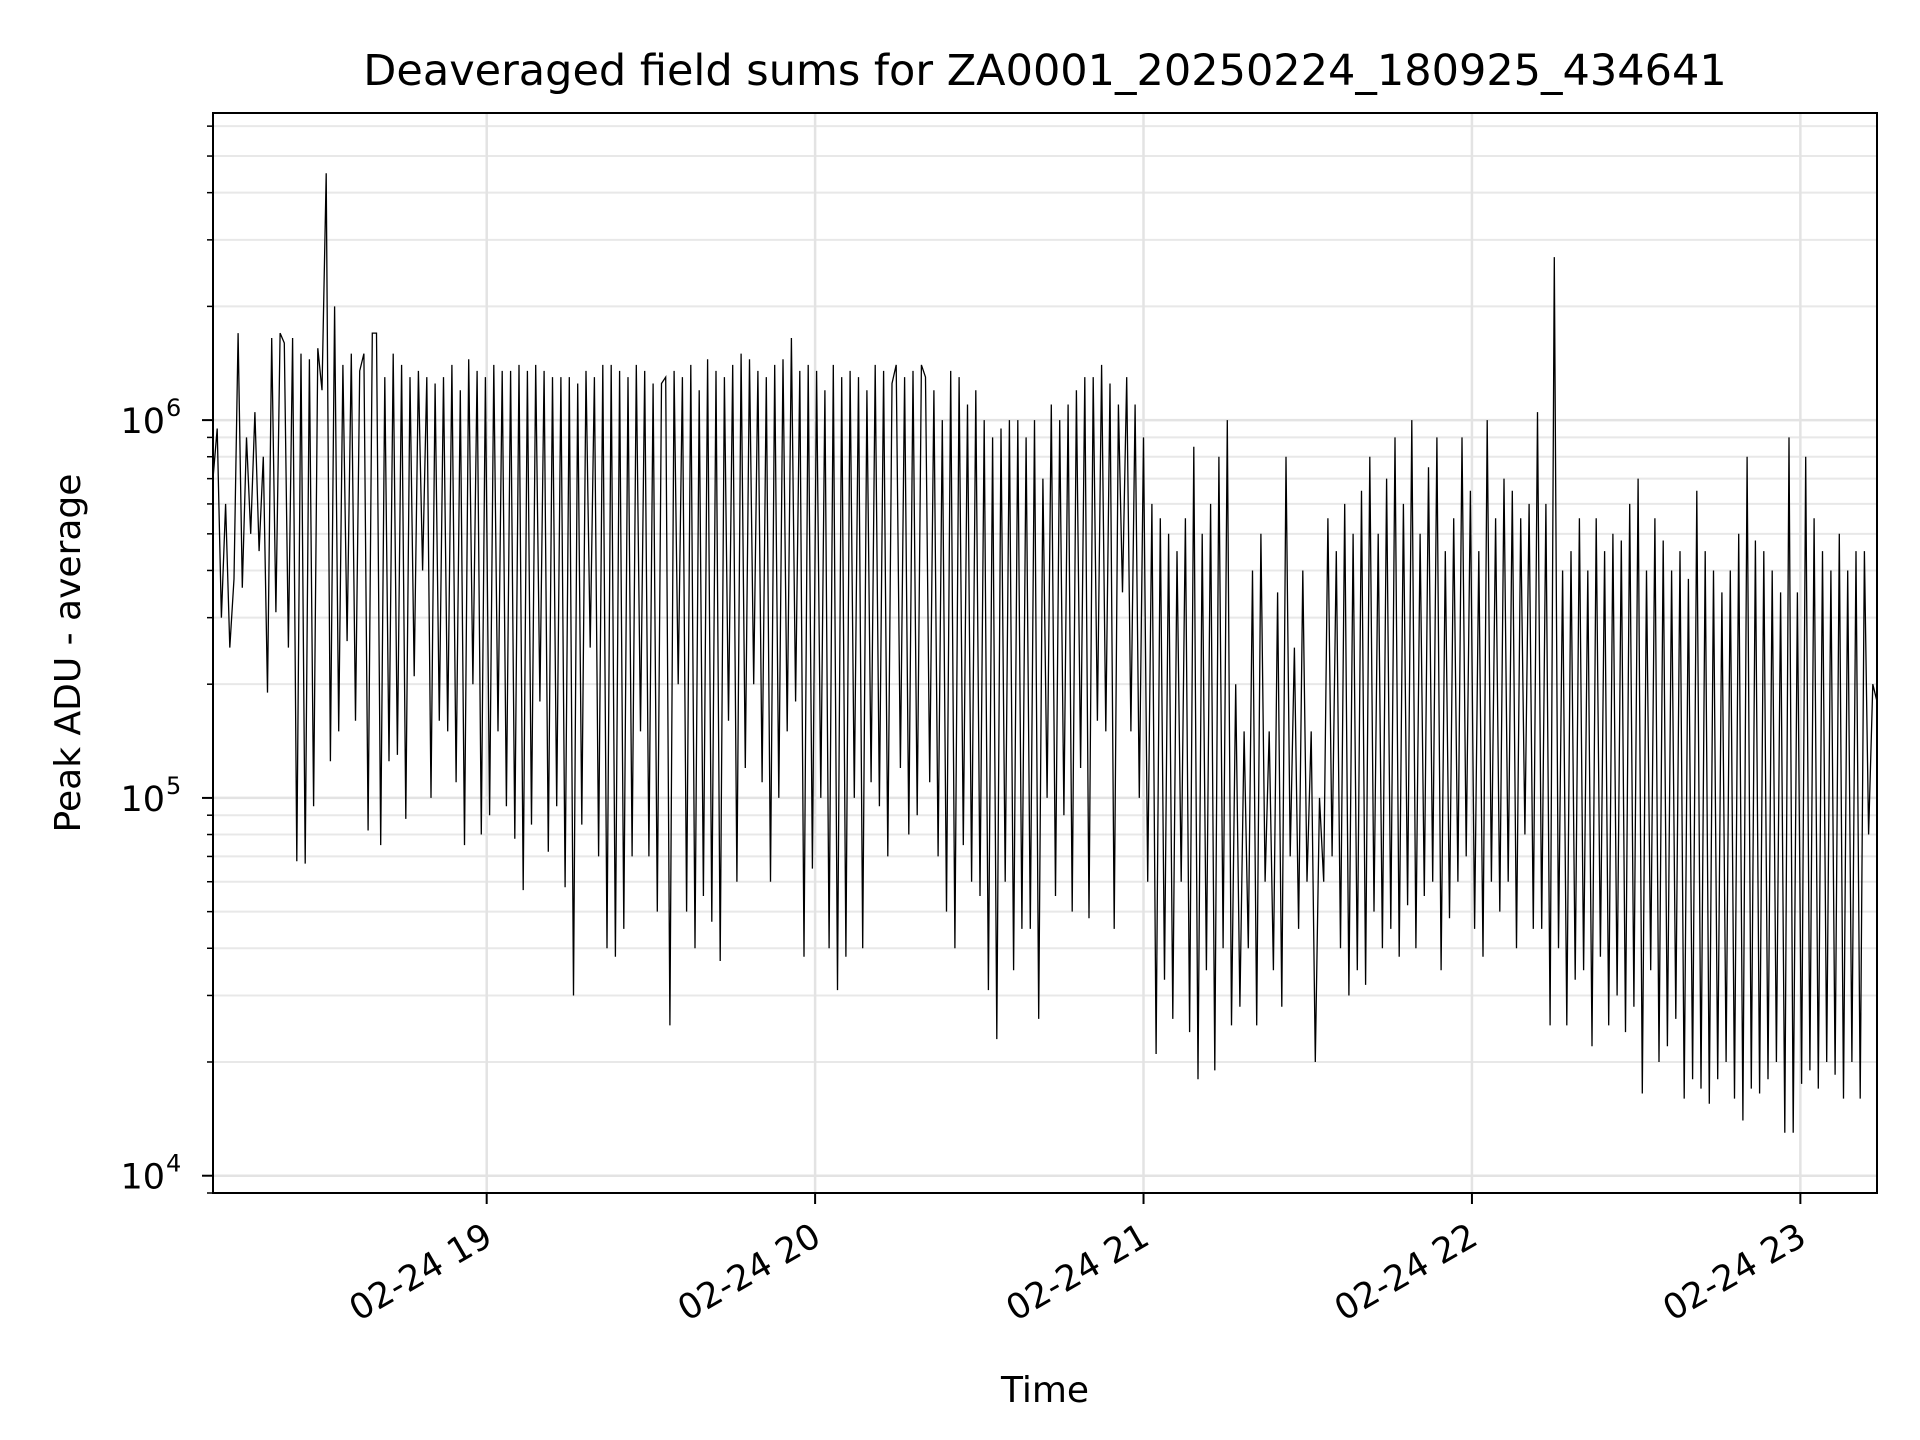 The image size is (1920, 1440). Describe the element at coordinates (68, 653) in the screenshot. I see `y-axis-label: Peak ADU - average` at that location.